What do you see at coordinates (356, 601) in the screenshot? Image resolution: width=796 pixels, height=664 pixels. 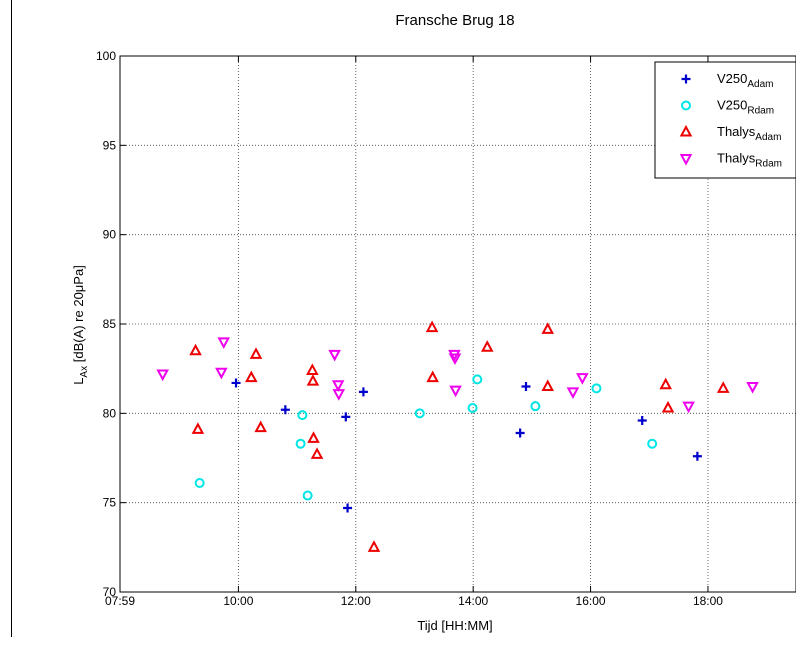 I see `x-tick-label: 12:00` at bounding box center [356, 601].